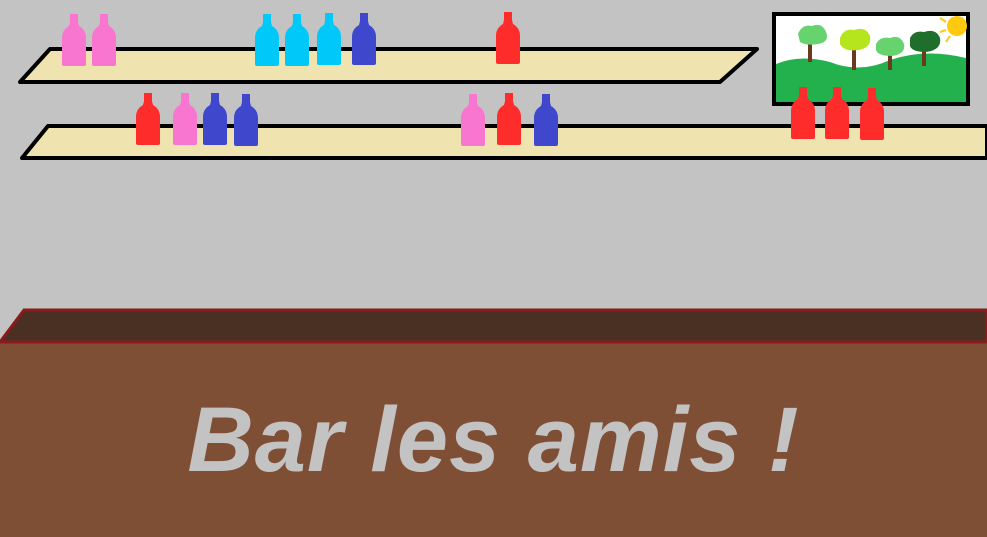 This screenshot has width=987, height=537. Describe the element at coordinates (953, 29) in the screenshot. I see `sun-icon` at that location.